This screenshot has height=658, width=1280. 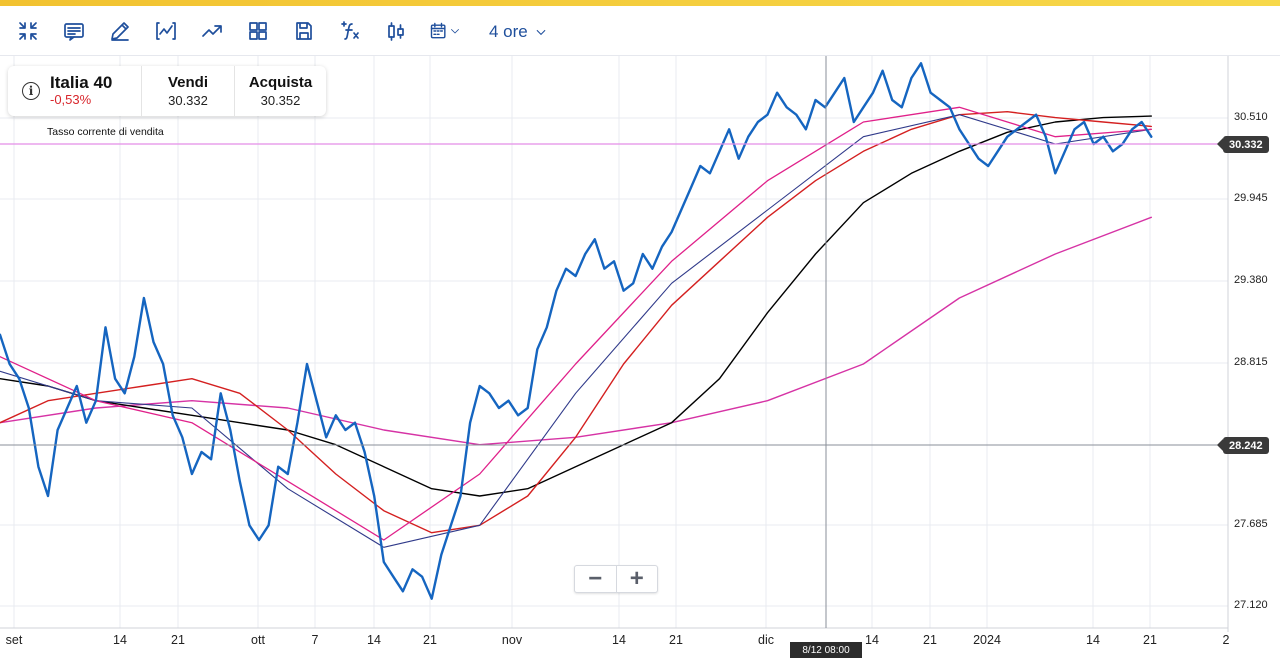 I want to click on y-tick-label: 29.380, so click(x=1251, y=280).